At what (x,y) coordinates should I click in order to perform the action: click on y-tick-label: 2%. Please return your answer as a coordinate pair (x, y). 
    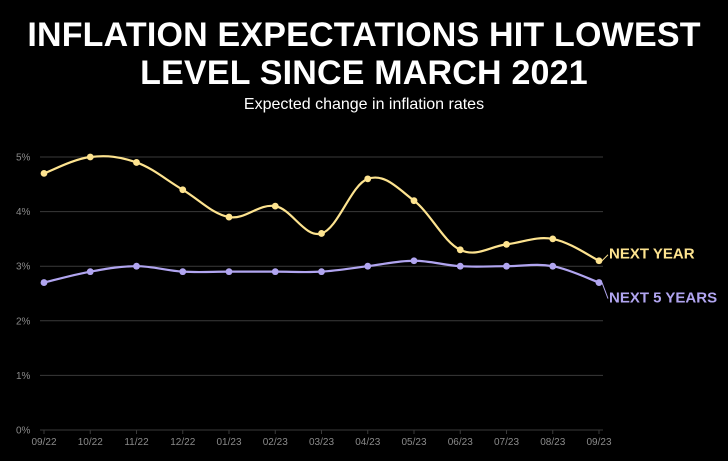
    Looking at the image, I should click on (23, 321).